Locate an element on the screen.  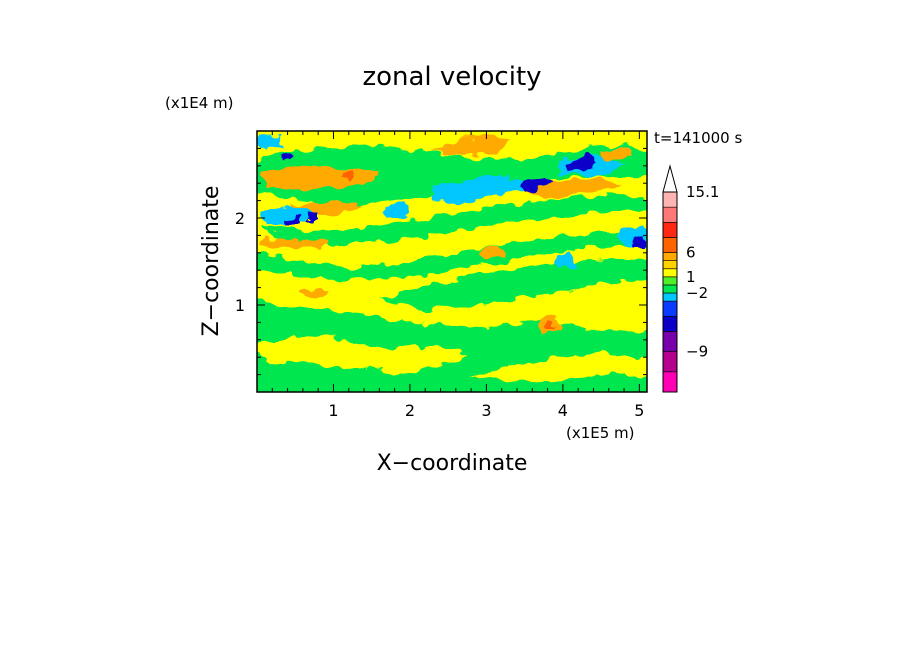
colorbar-frame is located at coordinates (670, 292).